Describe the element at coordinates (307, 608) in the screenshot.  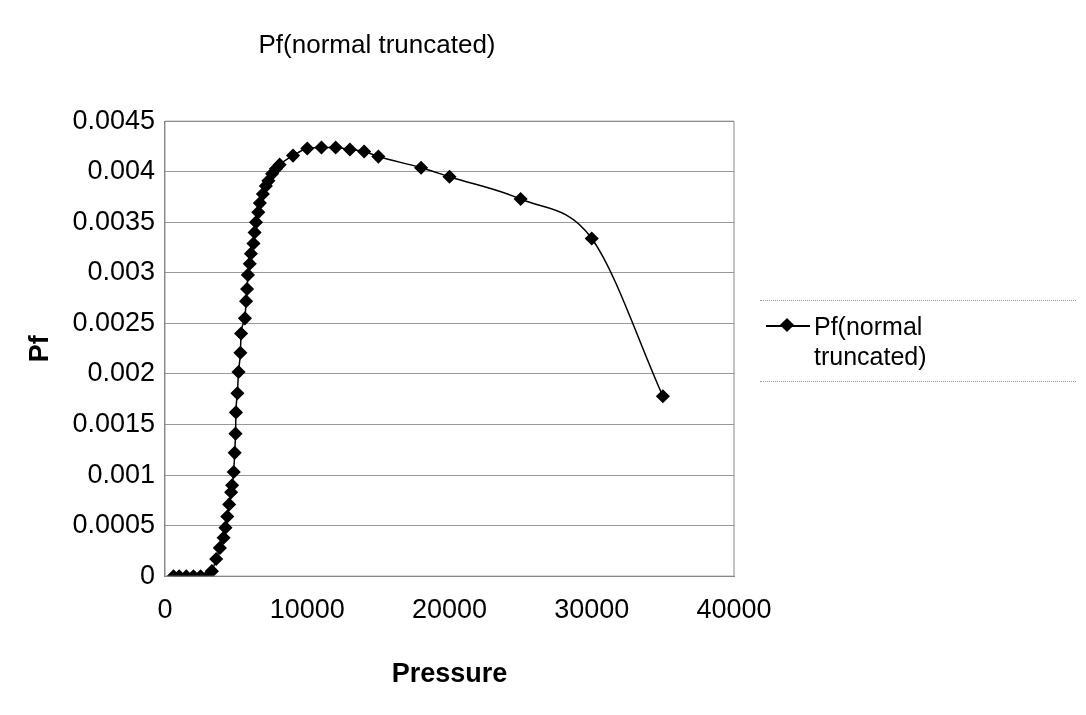
I see `x-tick-label: 10000` at that location.